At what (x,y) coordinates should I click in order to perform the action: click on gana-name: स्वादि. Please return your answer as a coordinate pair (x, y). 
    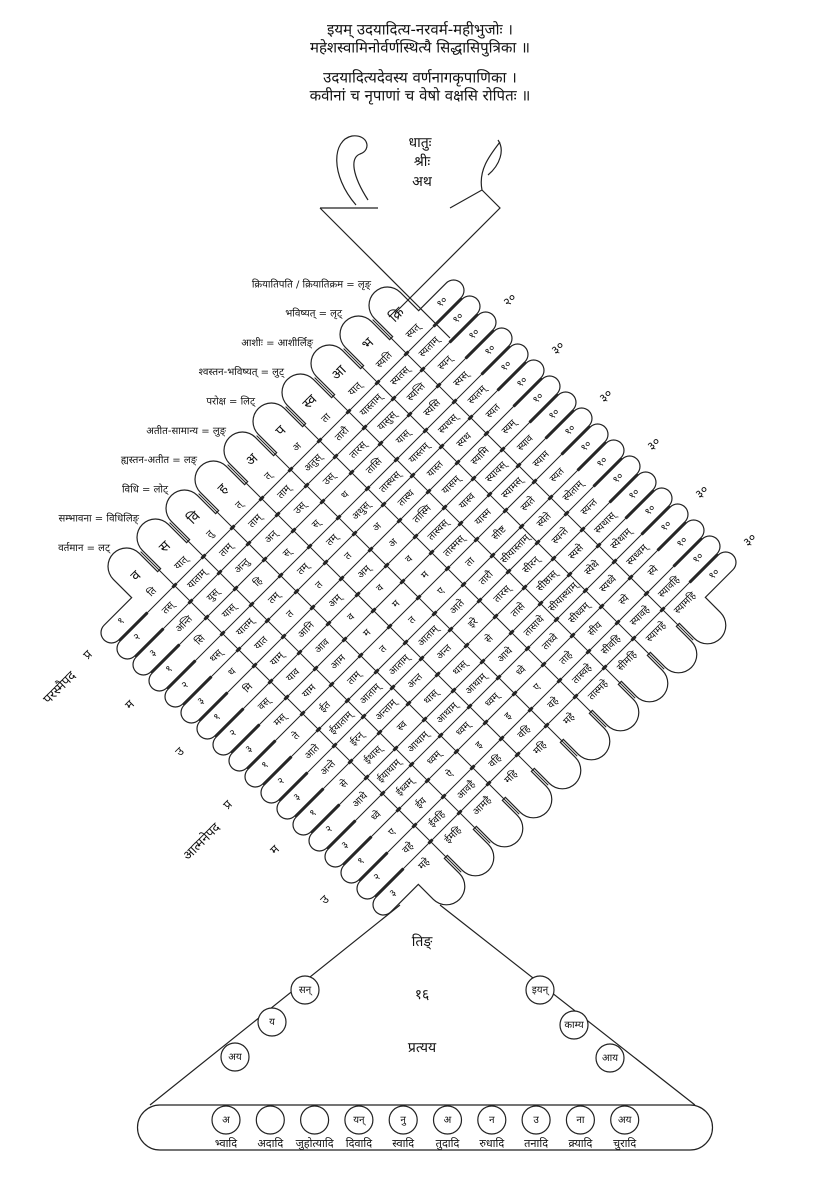
    Looking at the image, I should click on (403, 1143).